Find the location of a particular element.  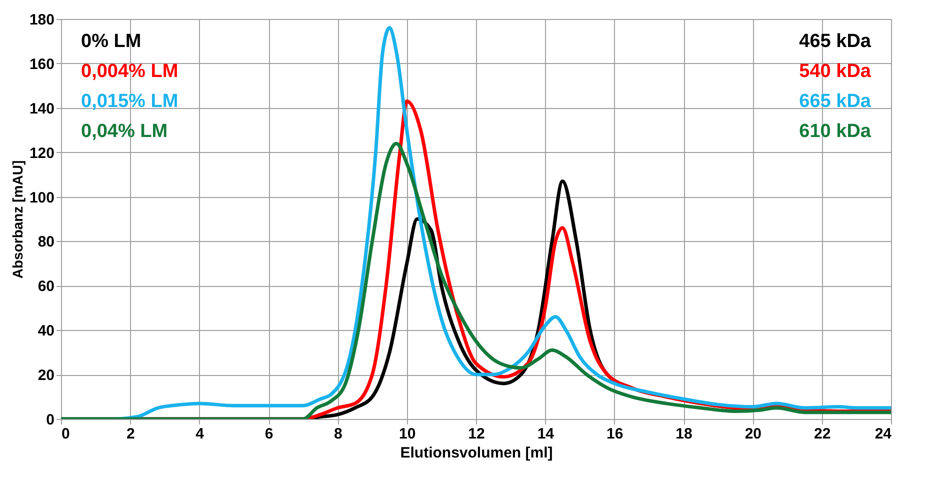

annotation: 665 kDa is located at coordinates (835, 101).